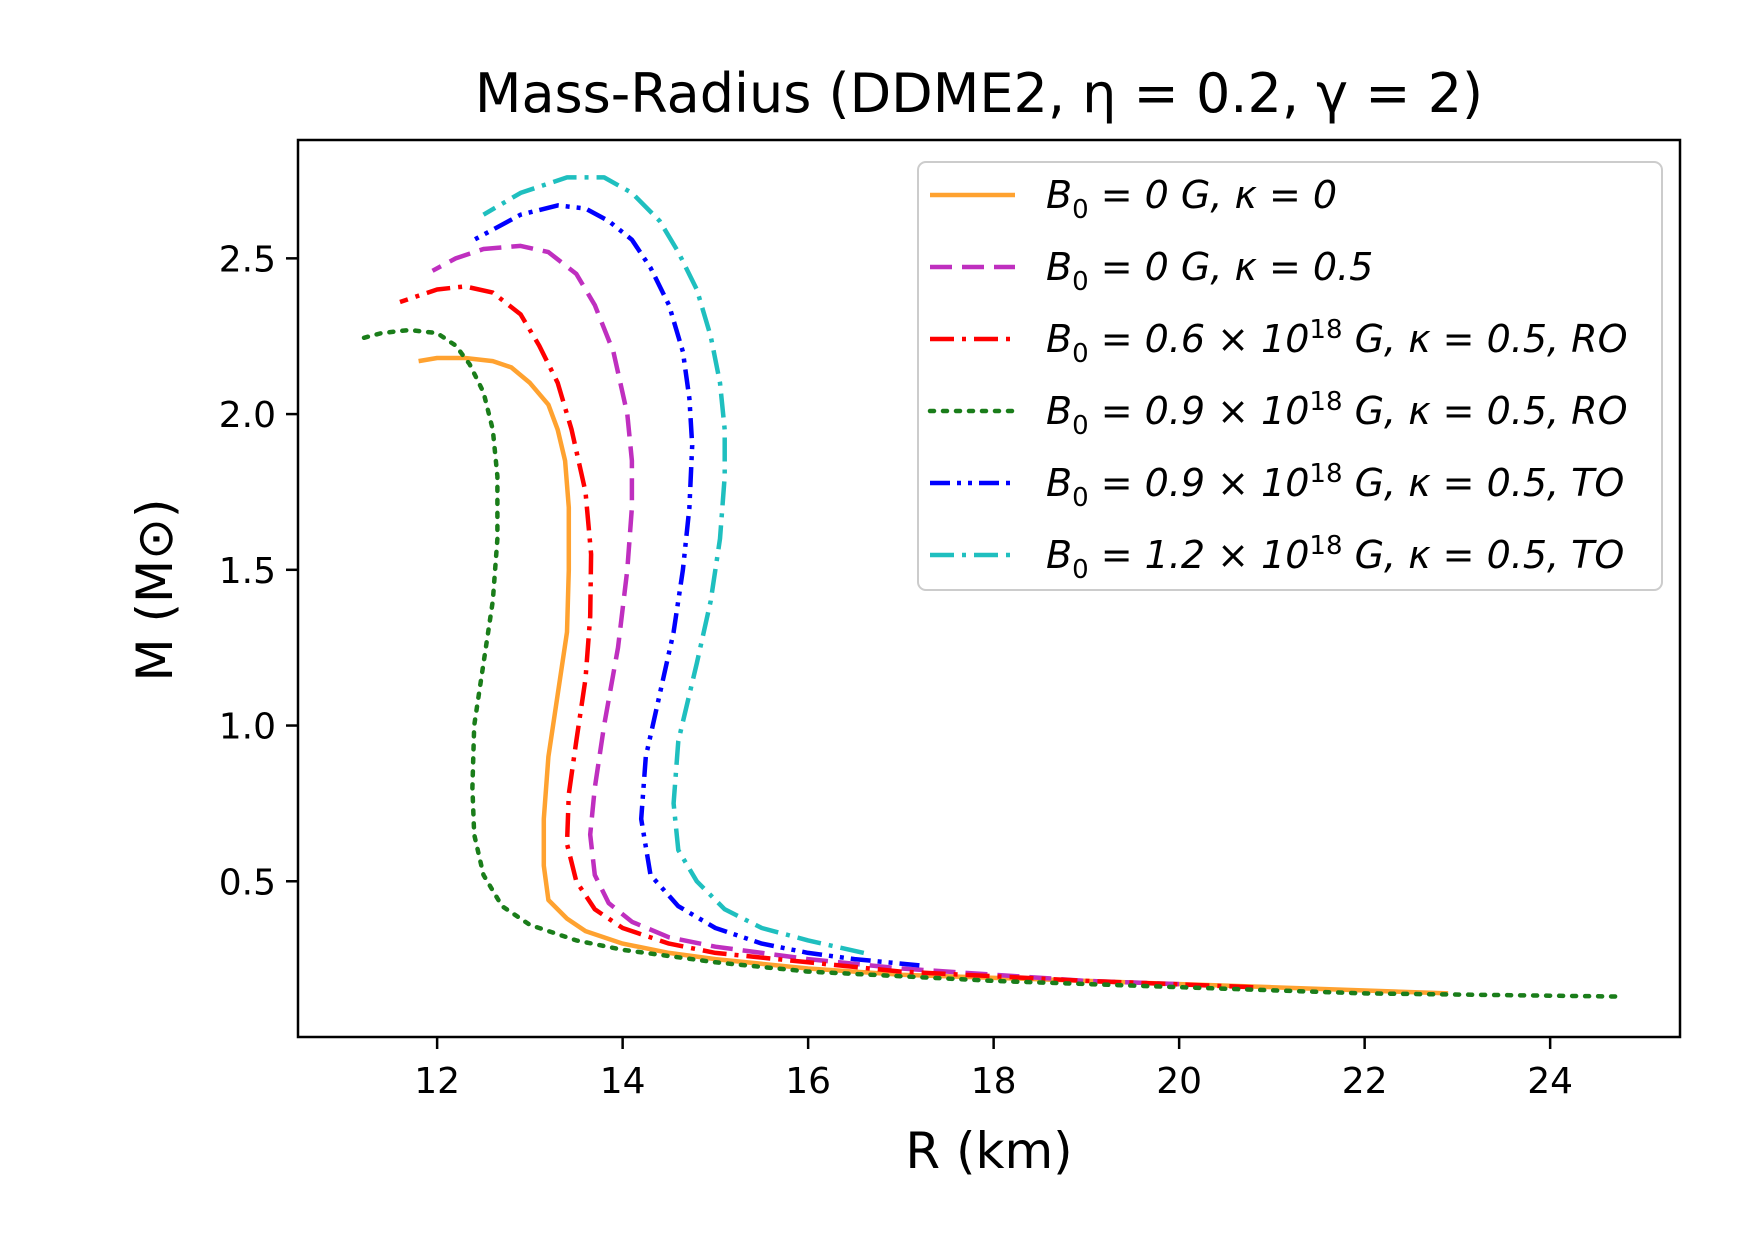 This screenshot has height=1241, width=1754. I want to click on legend-label-2: B0 = 0 G, κ = 0.5, so click(1209, 271).